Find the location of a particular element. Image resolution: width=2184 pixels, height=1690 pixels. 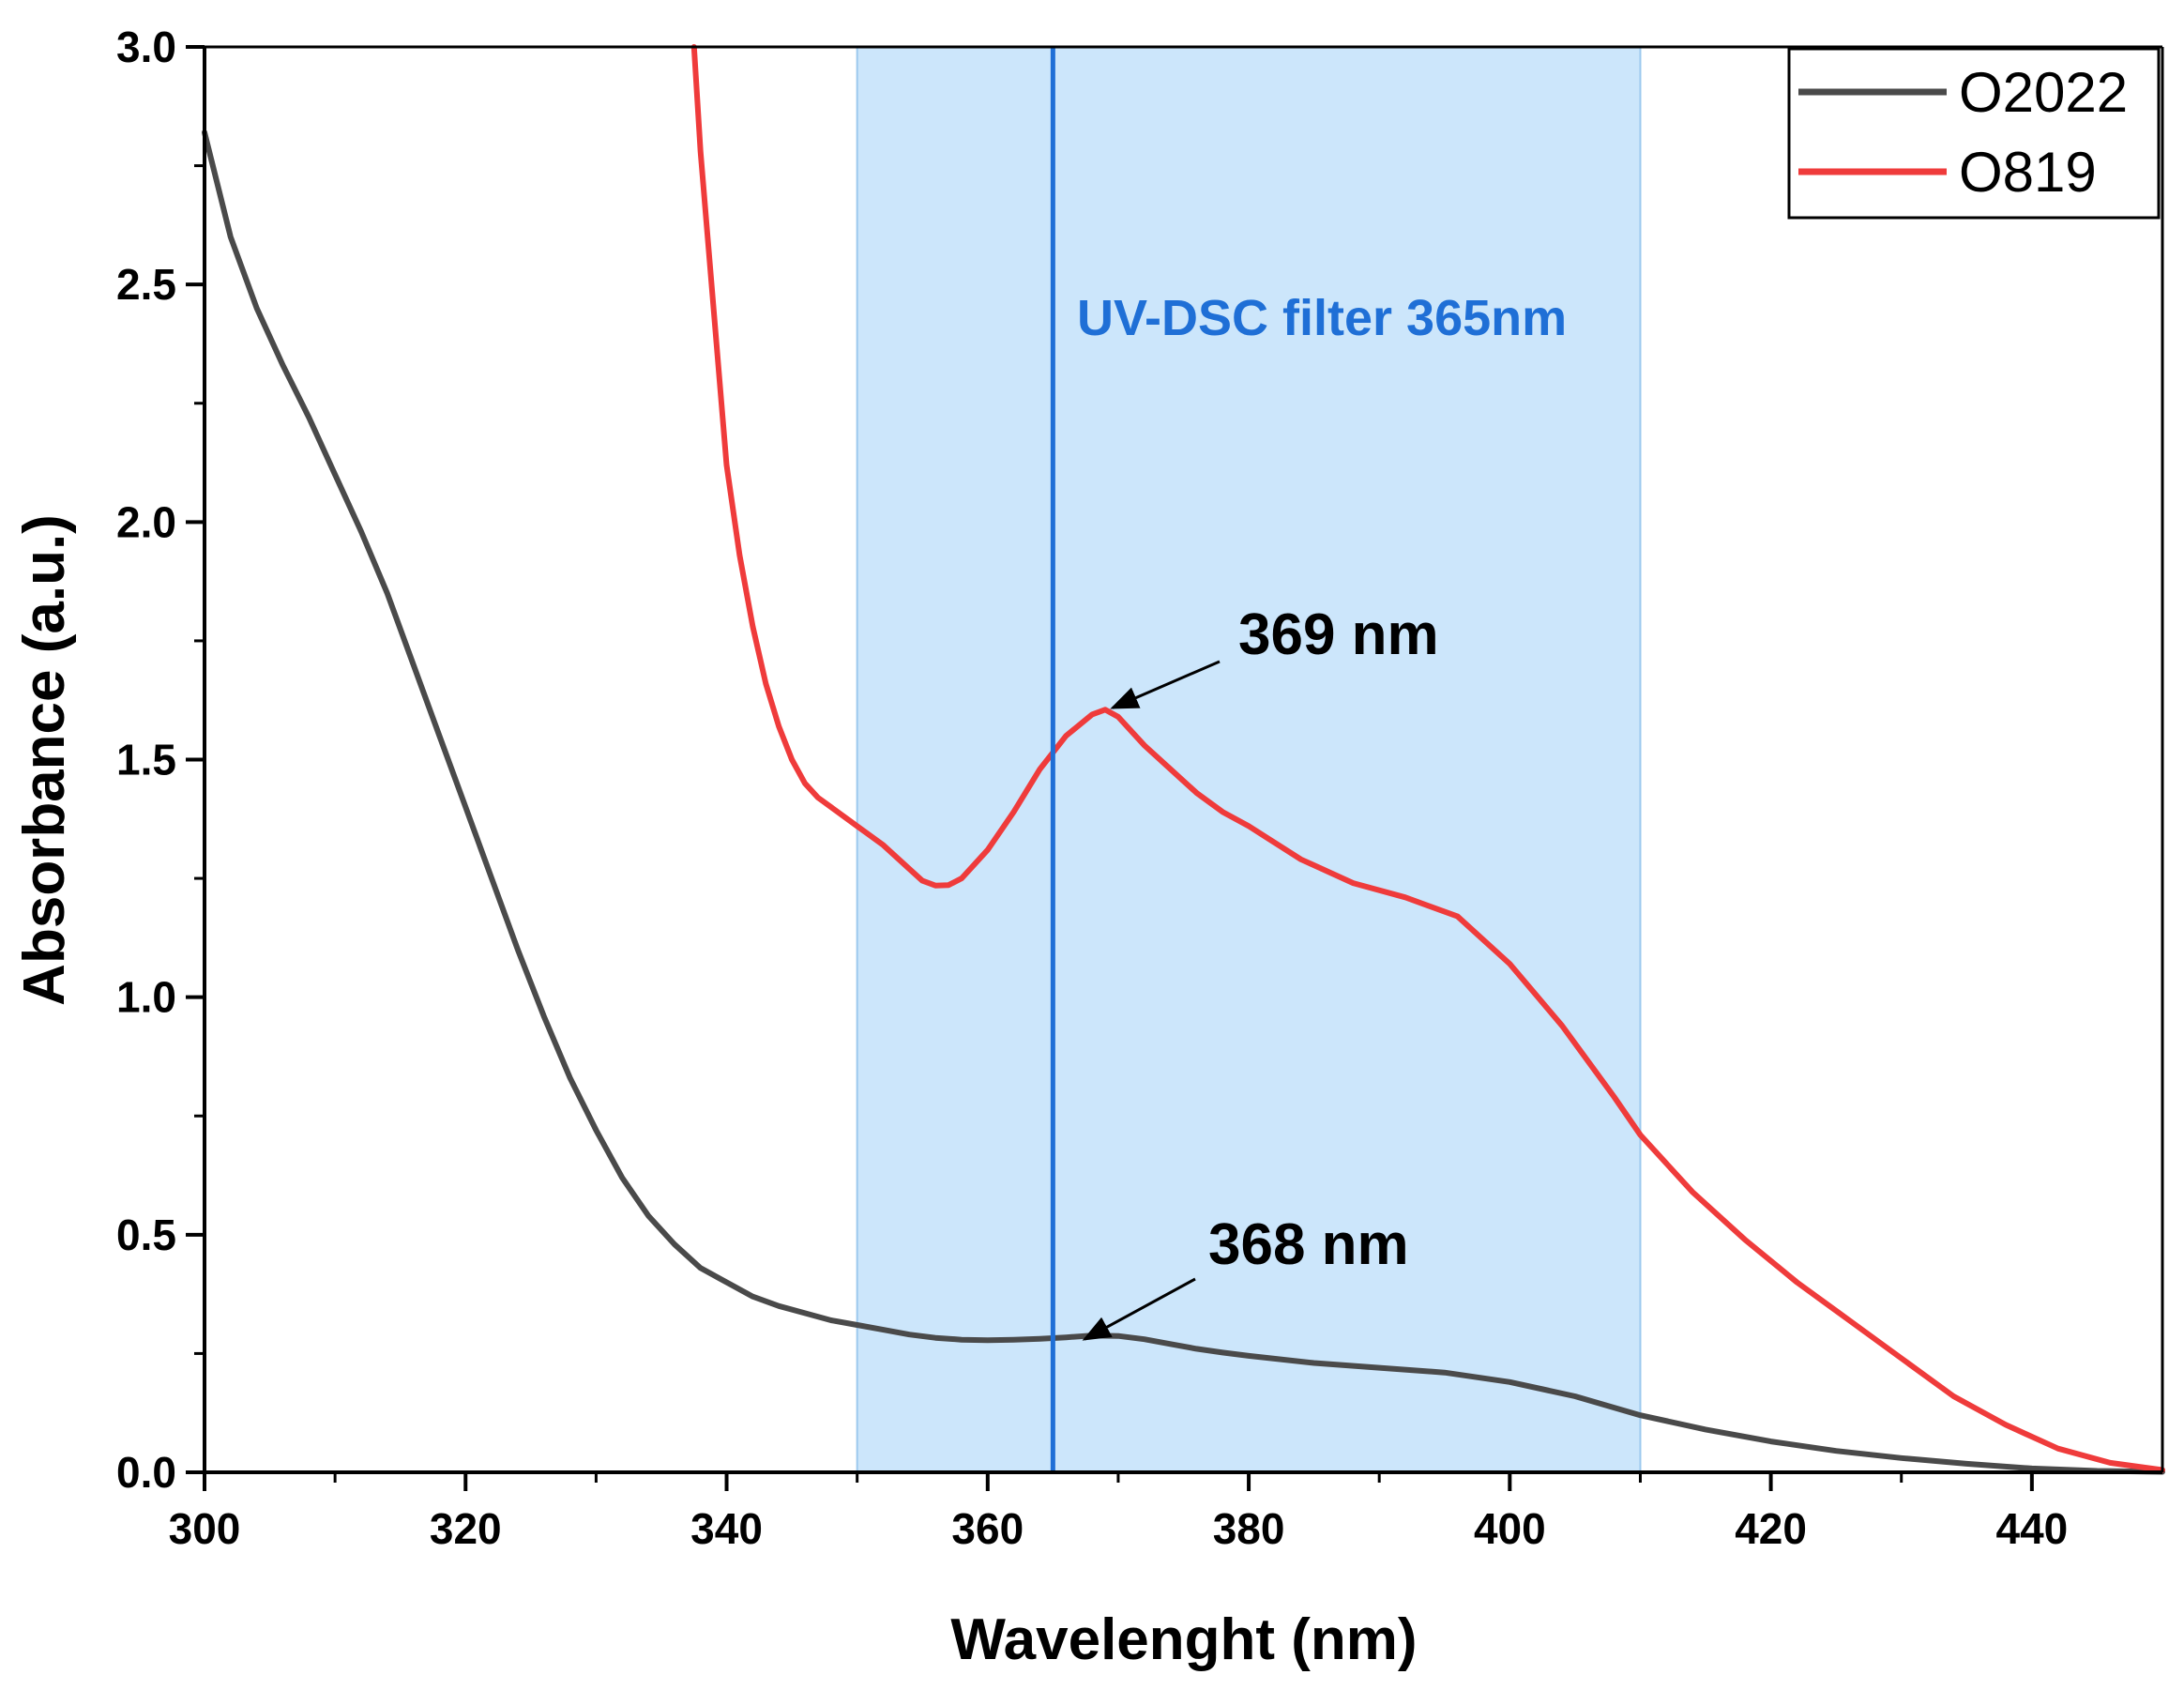

y-tick-label: 1.0 is located at coordinates (146, 998).